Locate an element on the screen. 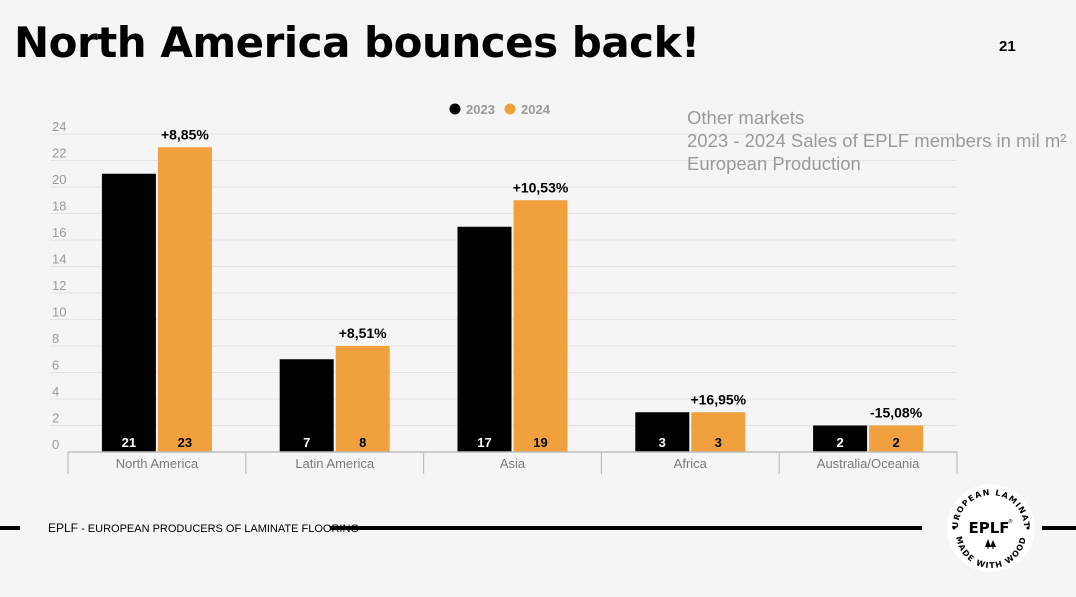  y-tick-label: 18 is located at coordinates (59, 206).